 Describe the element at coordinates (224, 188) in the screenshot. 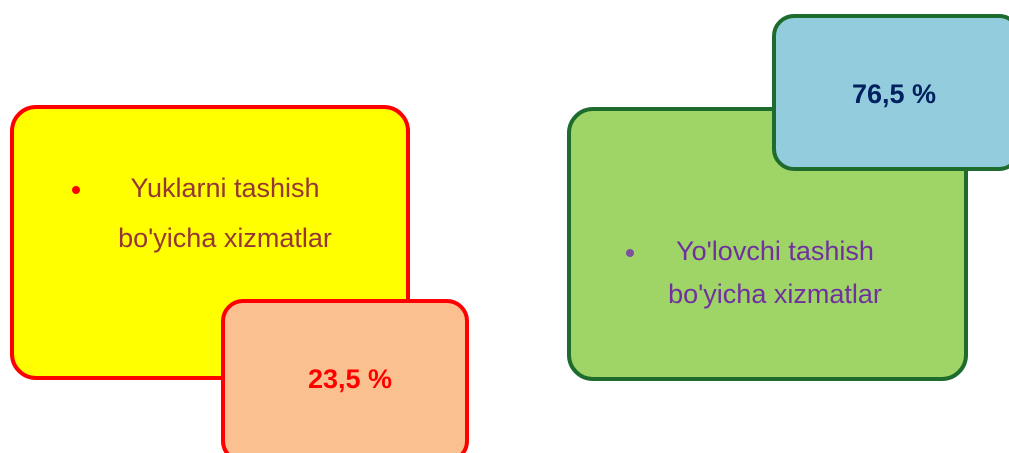

I see `freight-label-line: Yuklarni tashish` at that location.